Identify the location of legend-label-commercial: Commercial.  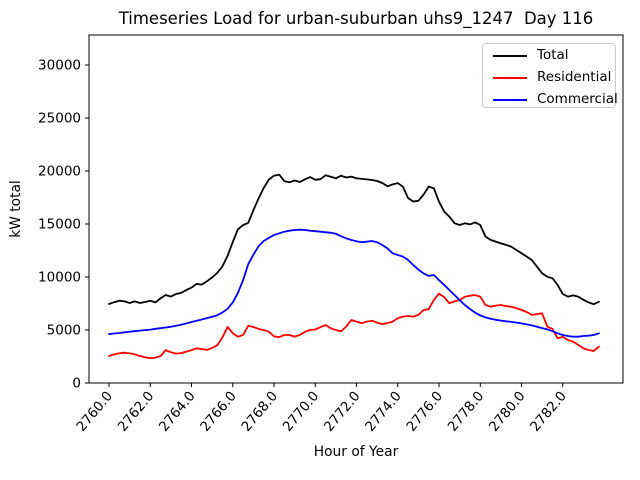
(577, 99).